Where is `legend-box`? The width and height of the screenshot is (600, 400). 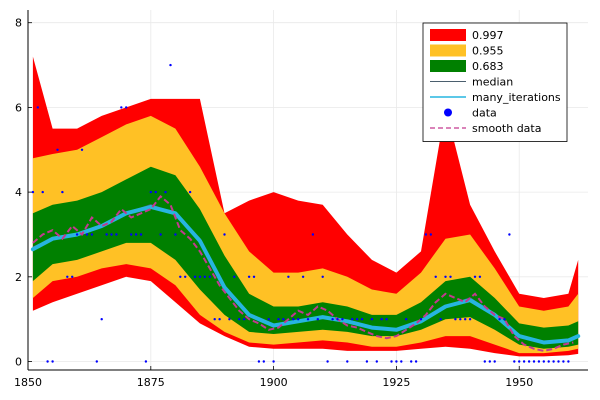 legend-box is located at coordinates (495, 82).